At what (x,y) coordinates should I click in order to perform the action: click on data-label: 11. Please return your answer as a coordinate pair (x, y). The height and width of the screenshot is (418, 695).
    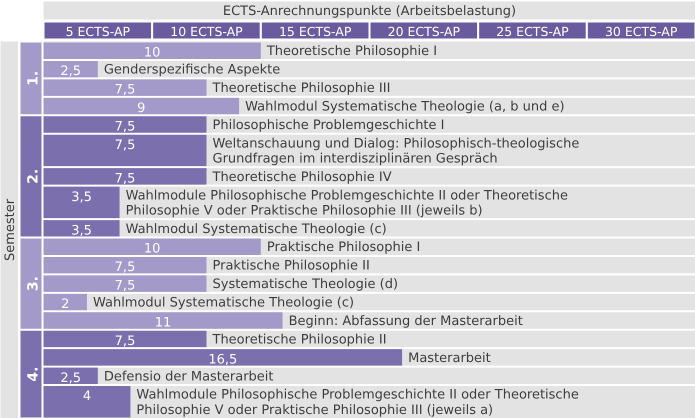
    Looking at the image, I should click on (163, 322).